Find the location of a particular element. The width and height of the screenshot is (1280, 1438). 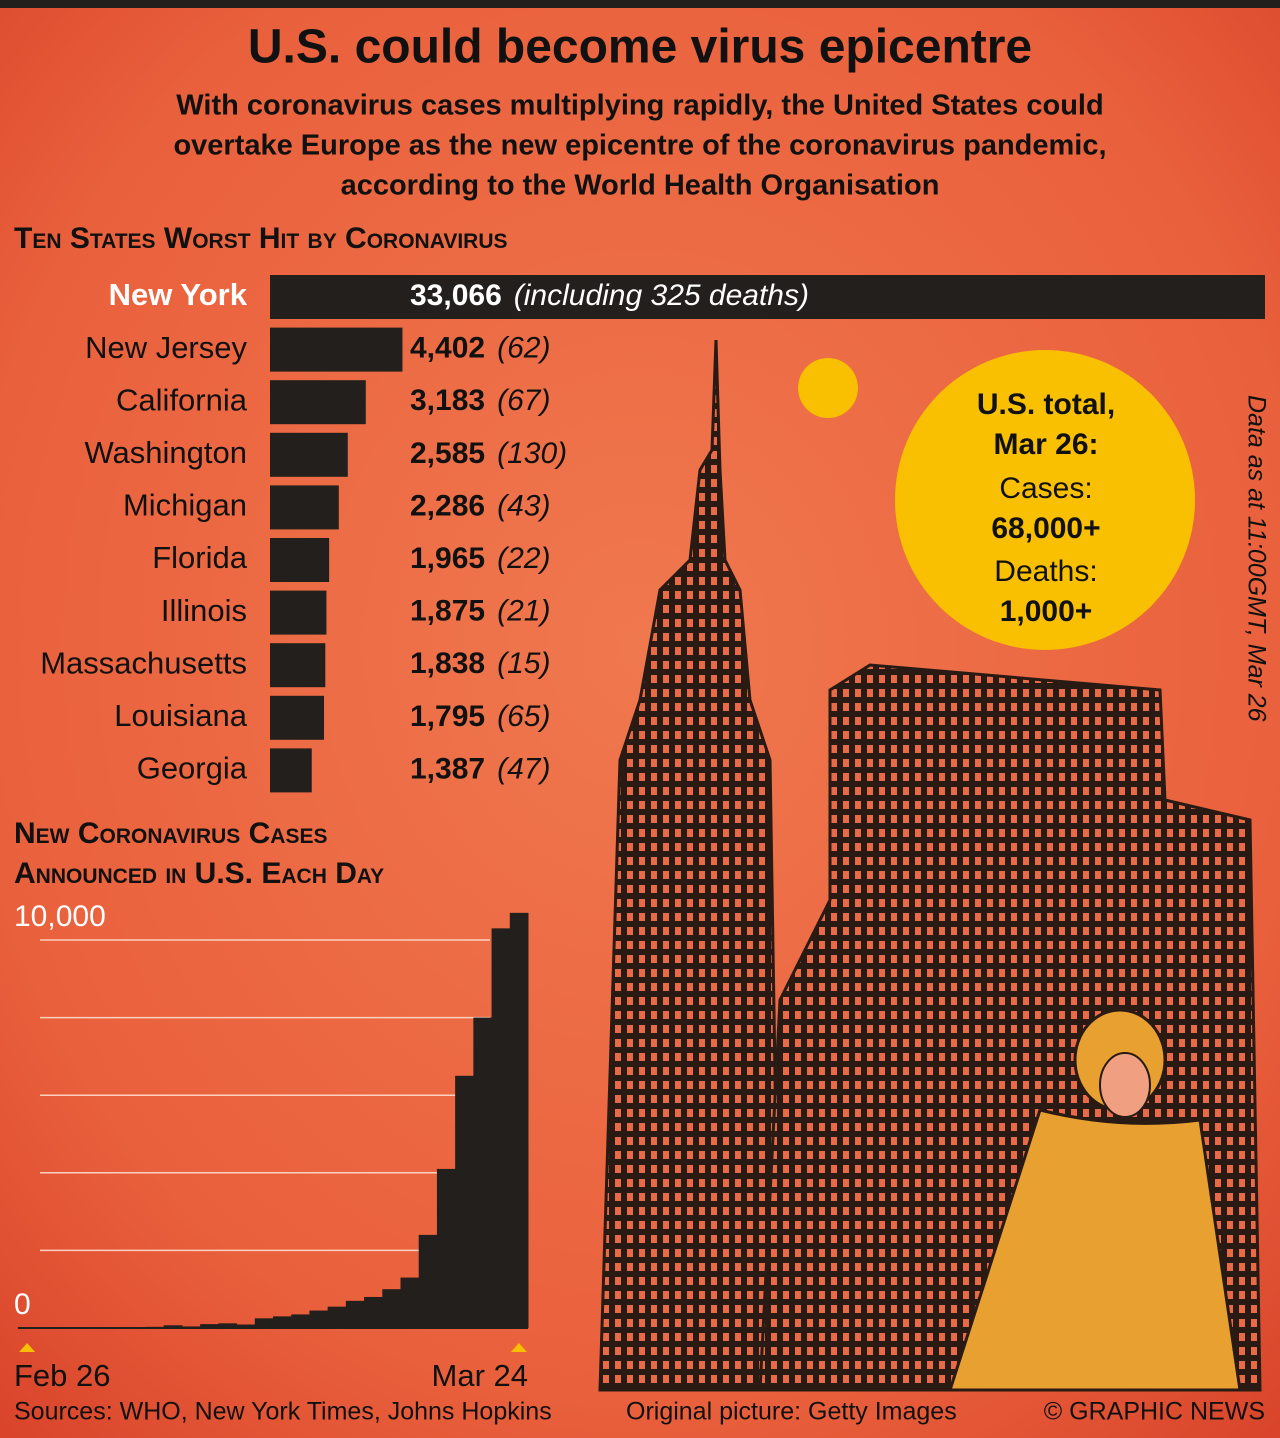

category-label: New Jersey is located at coordinates (166, 347).